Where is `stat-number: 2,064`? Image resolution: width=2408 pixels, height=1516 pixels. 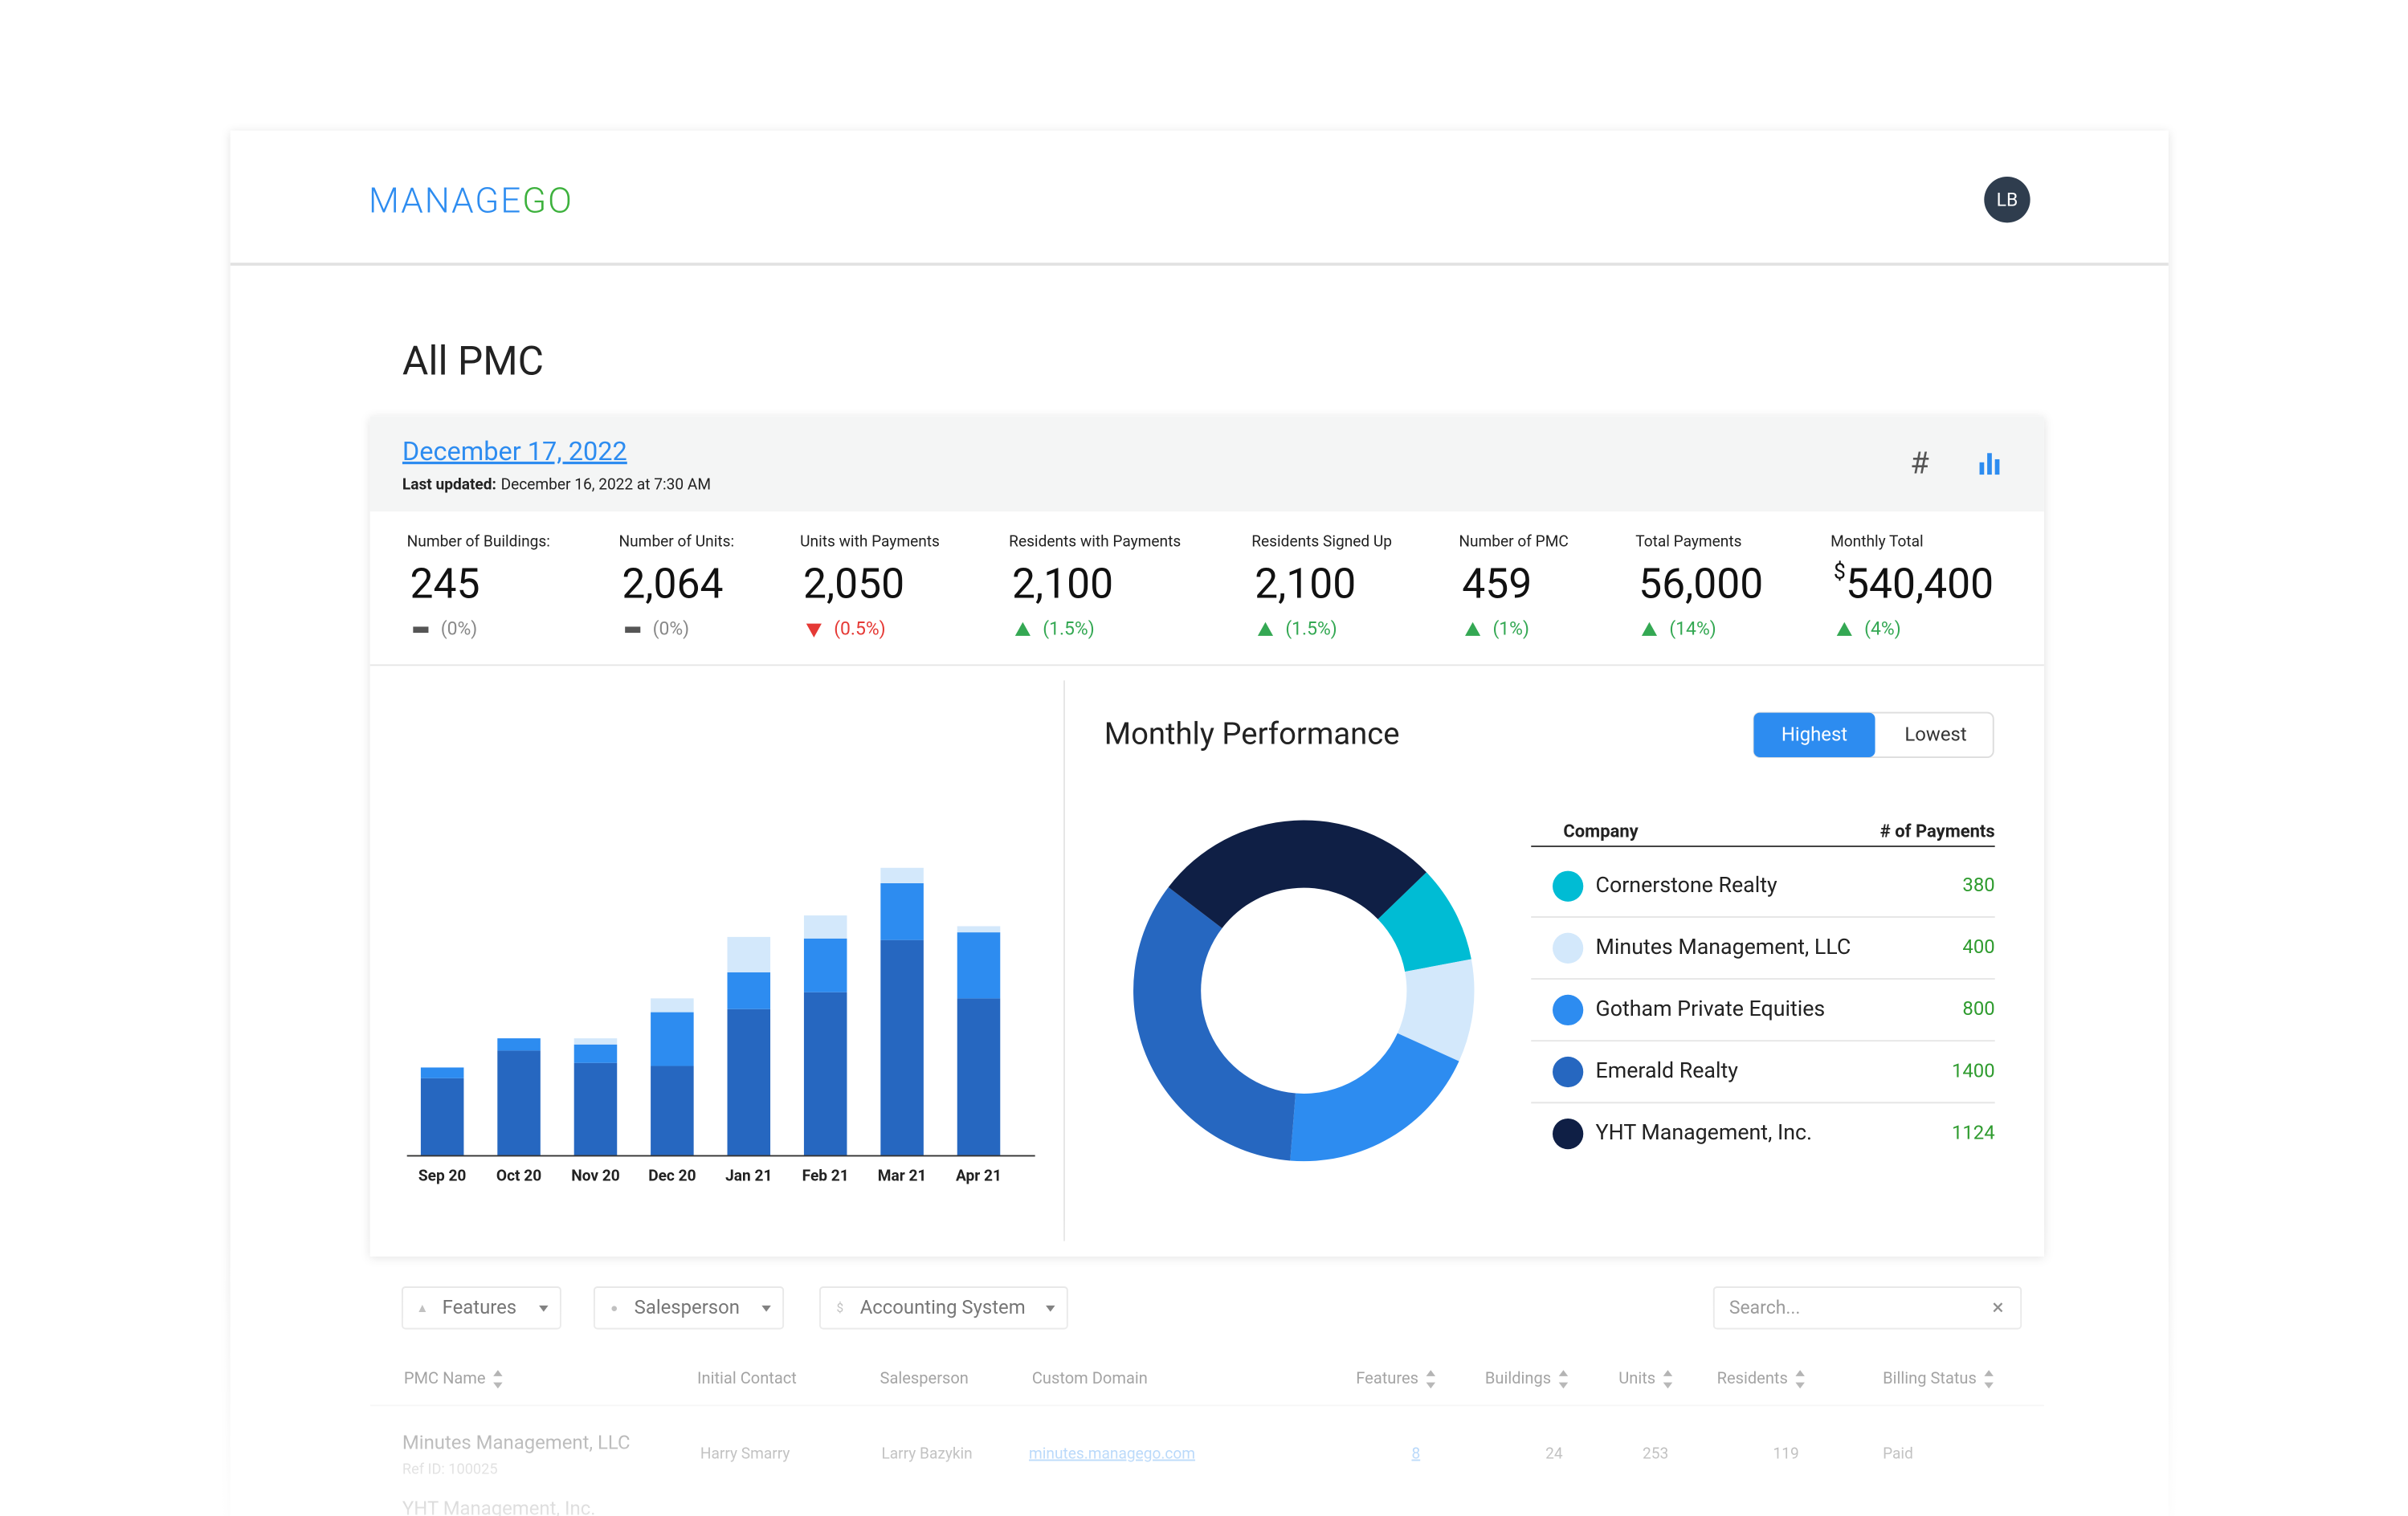
stat-number: 2,064 is located at coordinates (672, 583).